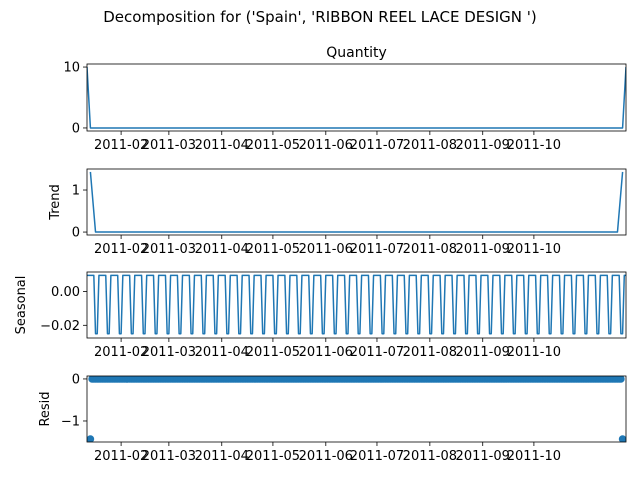  What do you see at coordinates (60, 326) in the screenshot?
I see `y-tick-label: −0.02` at bounding box center [60, 326].